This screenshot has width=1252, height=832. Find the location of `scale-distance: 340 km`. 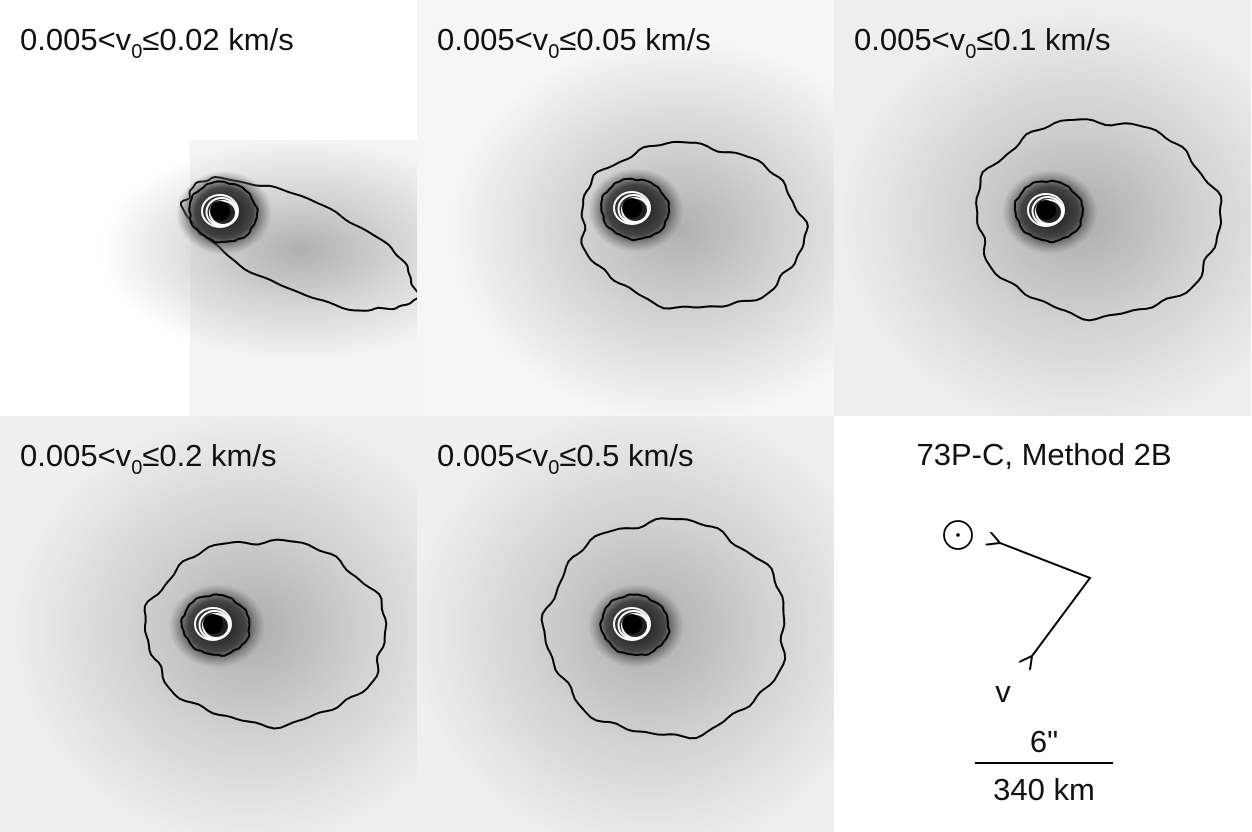

scale-distance: 340 km is located at coordinates (1044, 789).